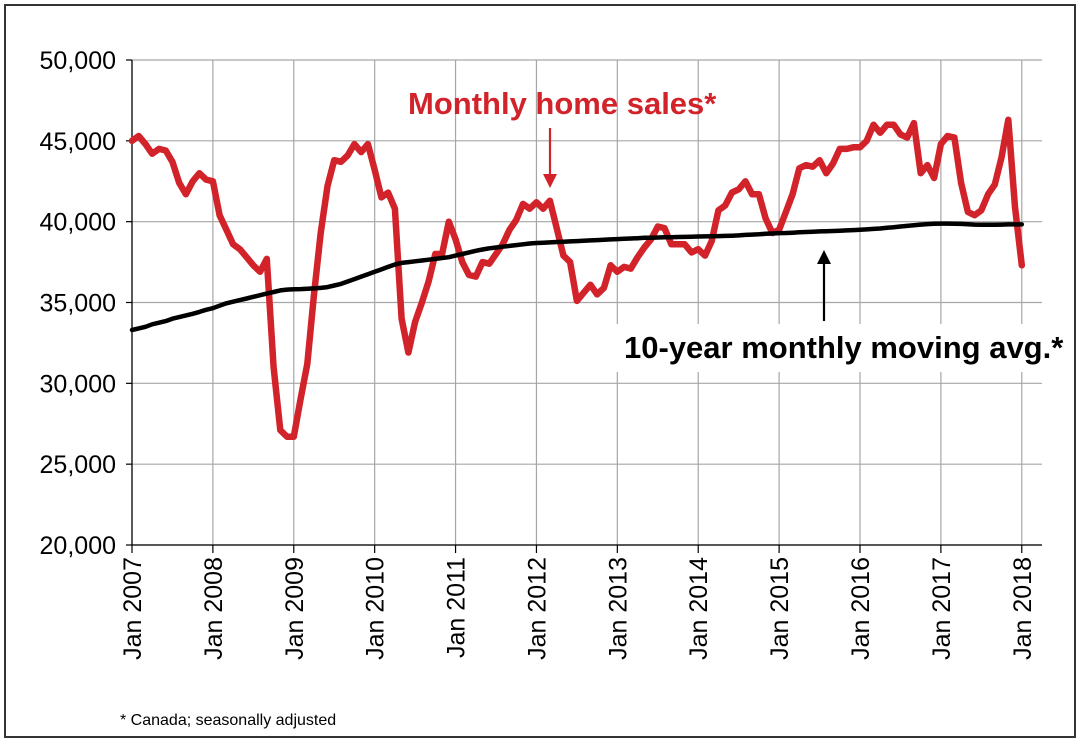 The image size is (1083, 746). I want to click on x-tick-label-8: Jan 2015, so click(780, 608).